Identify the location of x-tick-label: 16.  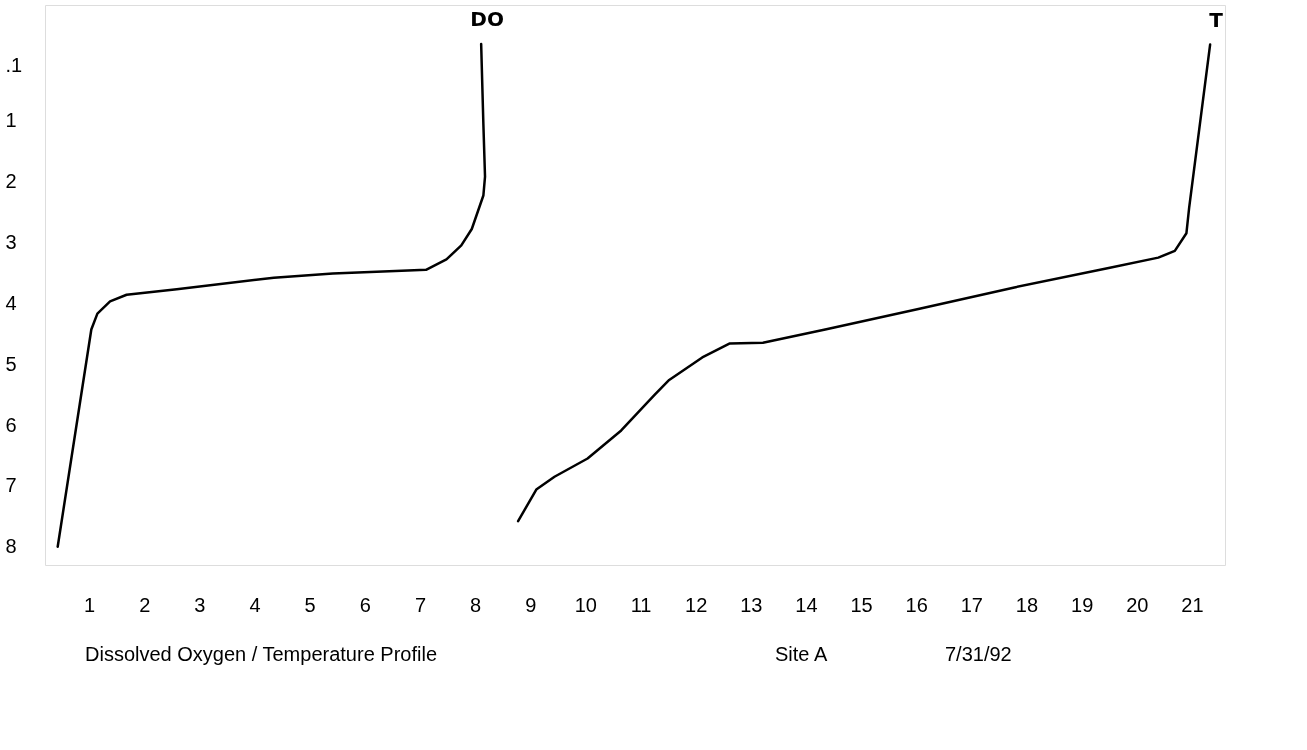
(916, 604).